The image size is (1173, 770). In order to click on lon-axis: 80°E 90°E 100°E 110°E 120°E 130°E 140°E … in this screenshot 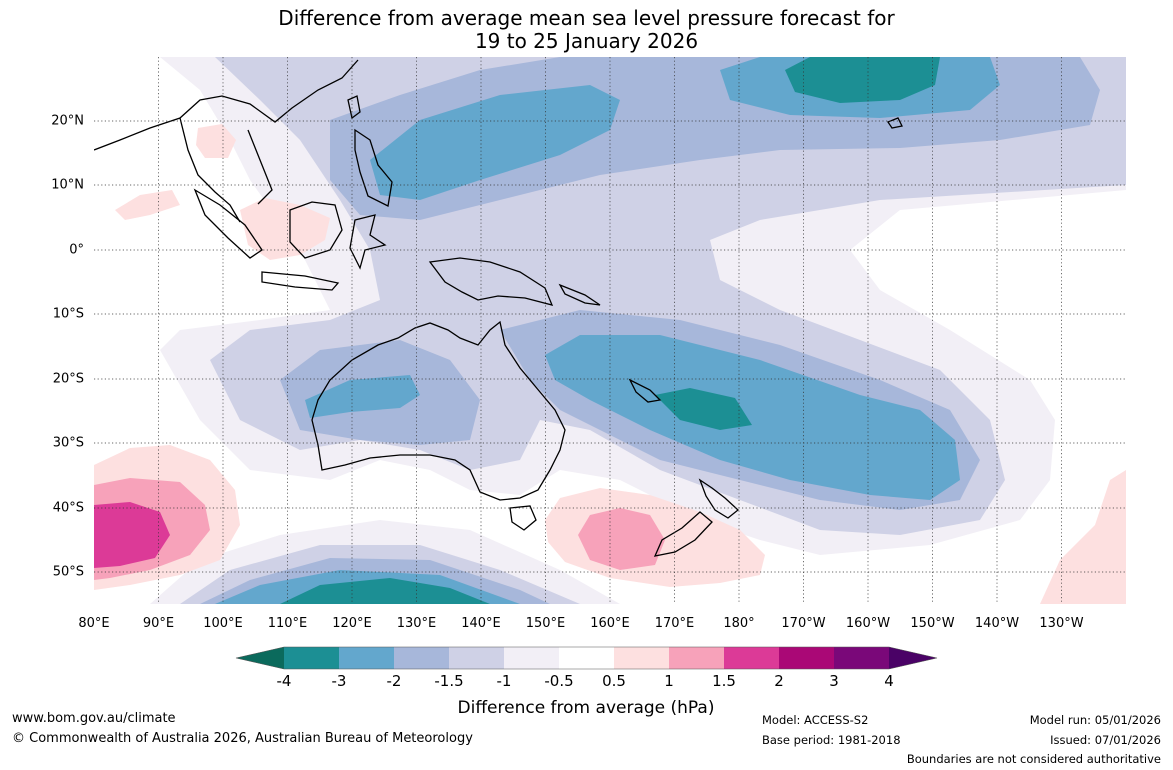, I will do `click(580, 623)`.